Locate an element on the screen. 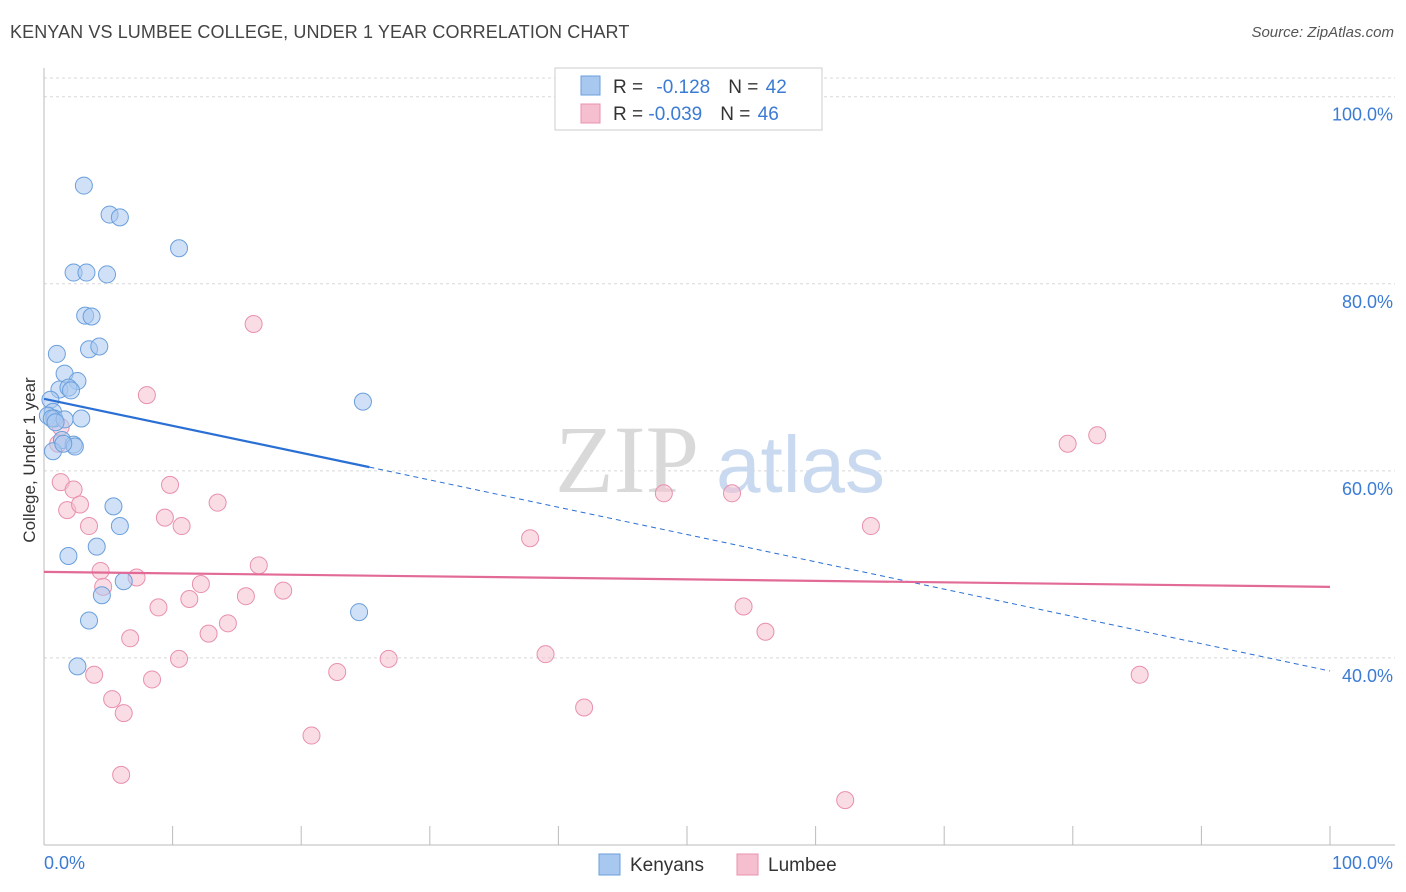  watermark-zip: ZIP is located at coordinates (627, 459).